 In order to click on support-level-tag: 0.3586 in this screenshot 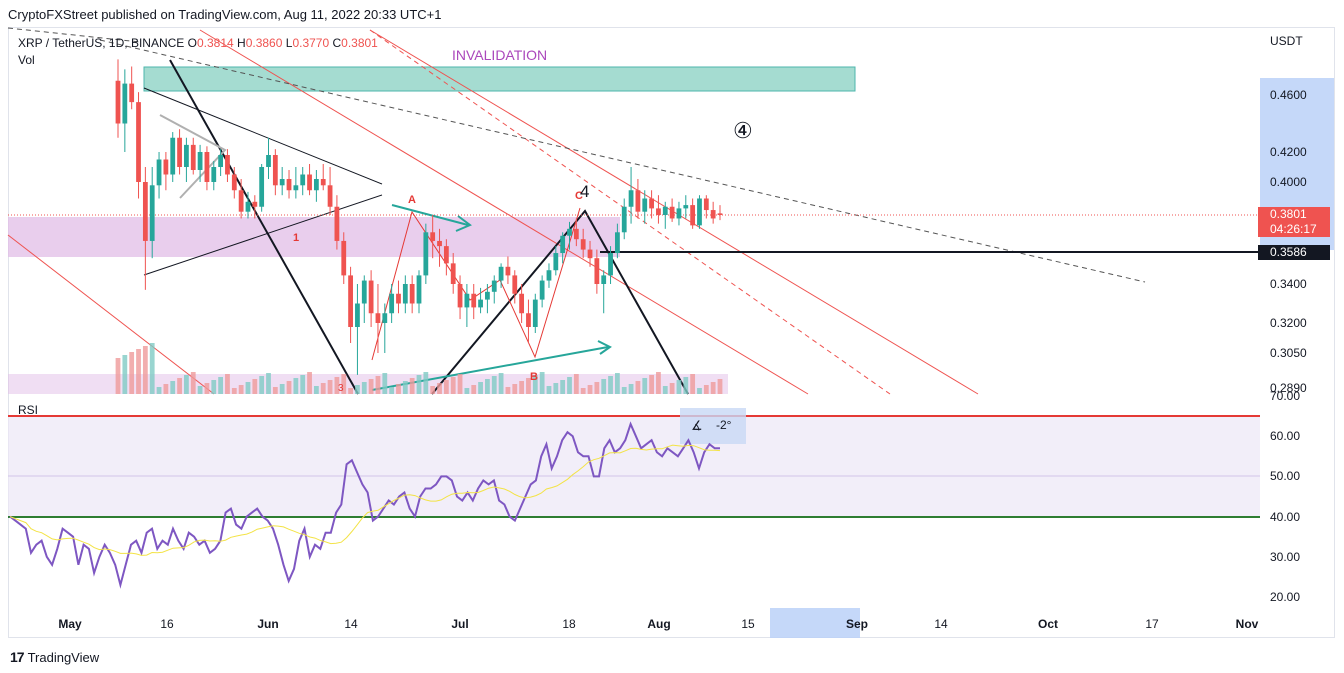, I will do `click(1294, 252)`.